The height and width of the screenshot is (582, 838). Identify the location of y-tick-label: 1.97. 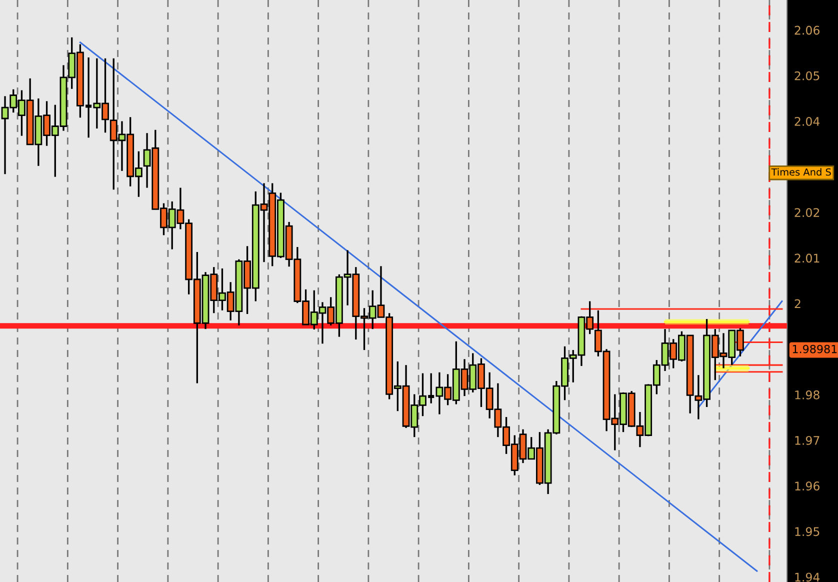
(807, 440).